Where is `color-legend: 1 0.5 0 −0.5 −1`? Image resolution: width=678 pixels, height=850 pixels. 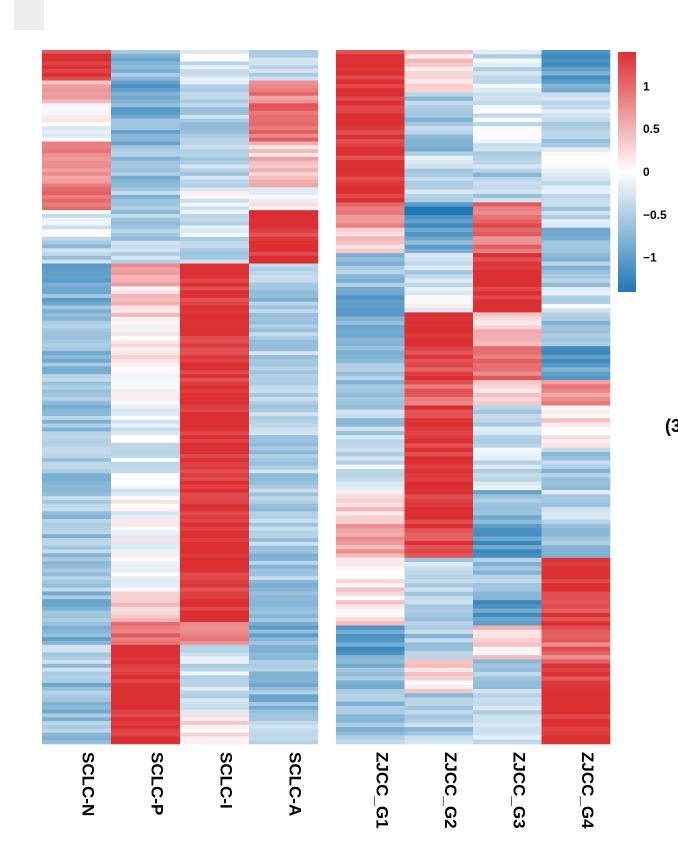 color-legend: 1 0.5 0 −0.5 −1 is located at coordinates (642, 172).